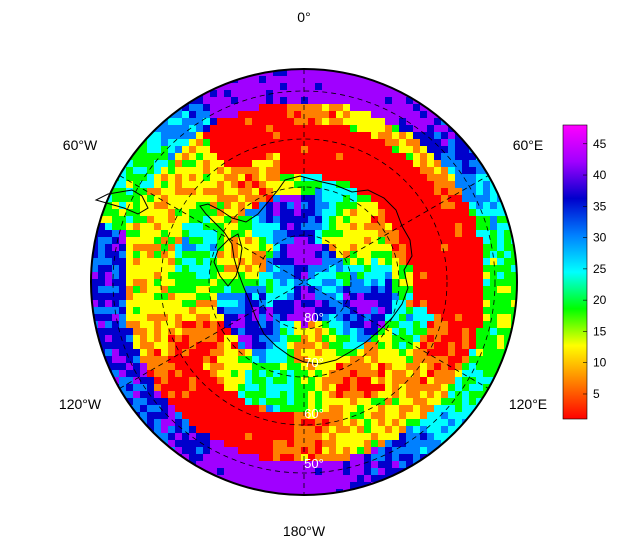  Describe the element at coordinates (228, 260) in the screenshot. I see `antarctic-peninsula` at that location.